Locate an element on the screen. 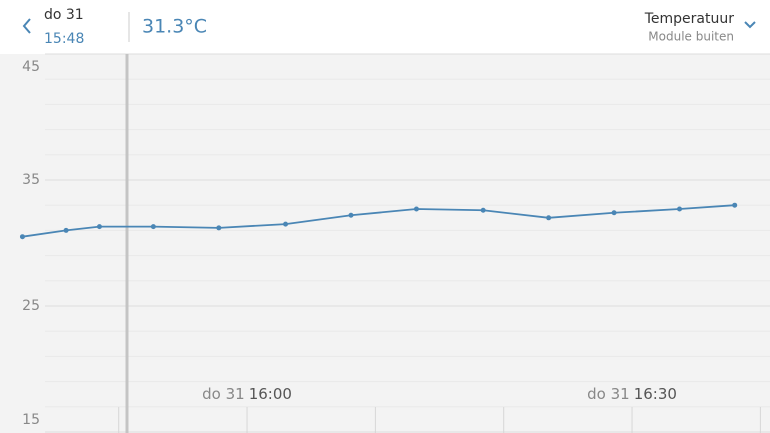 This screenshot has width=770, height=433. y-tick-label: 35 is located at coordinates (31, 180).